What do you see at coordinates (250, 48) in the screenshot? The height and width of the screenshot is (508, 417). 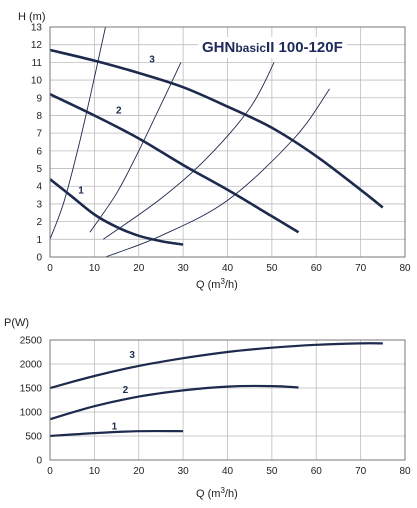 I see `chart-title-sub: basic` at bounding box center [250, 48].